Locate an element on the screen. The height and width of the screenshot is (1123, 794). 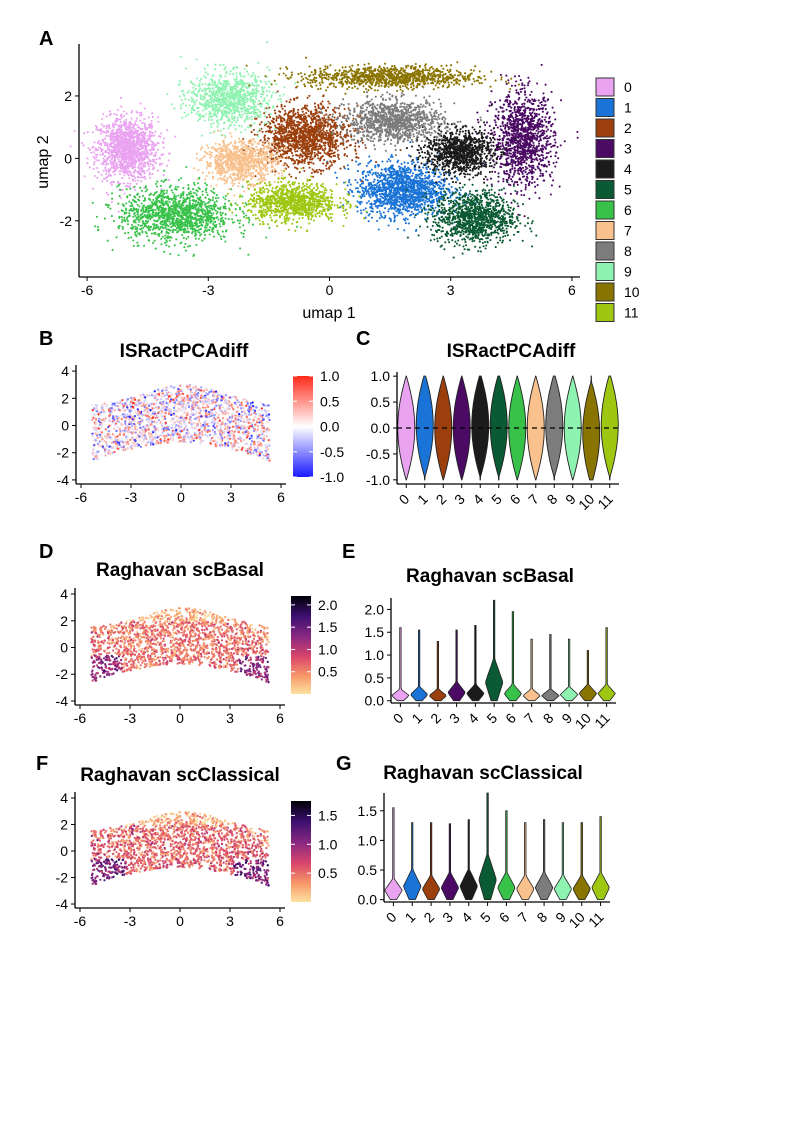
title-e: Raghavan scBasal is located at coordinates (490, 576).